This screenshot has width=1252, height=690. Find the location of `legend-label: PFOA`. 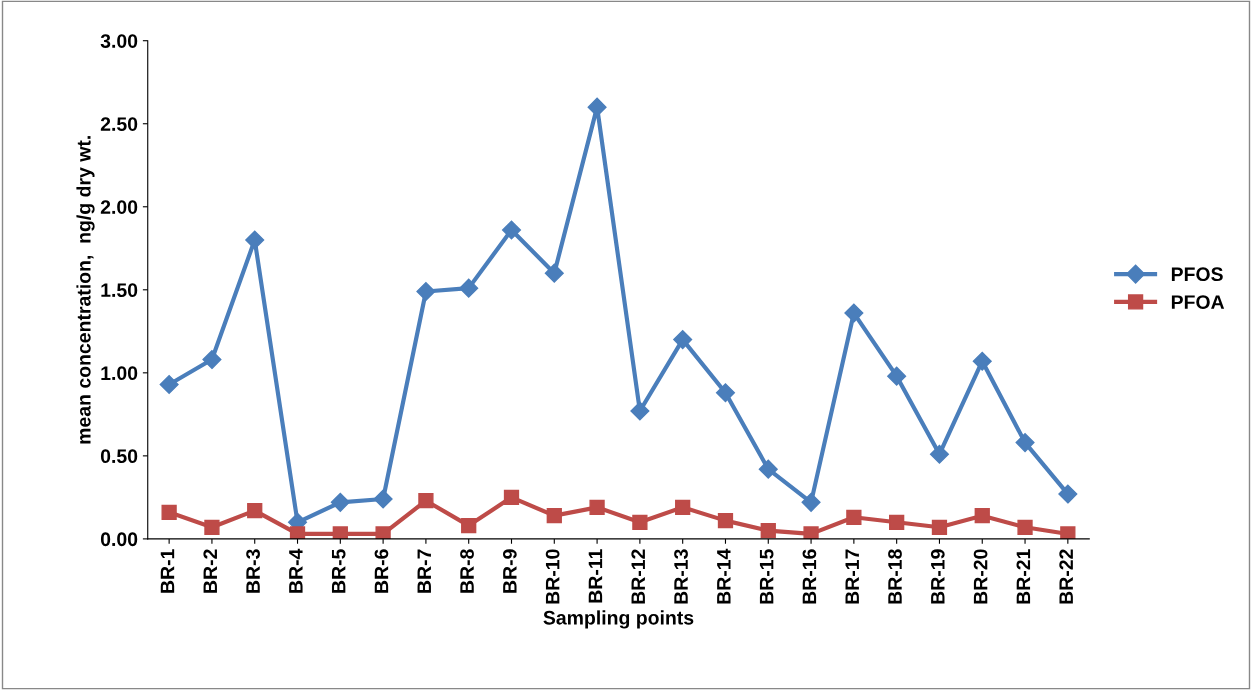

legend-label: PFOA is located at coordinates (1198, 302).